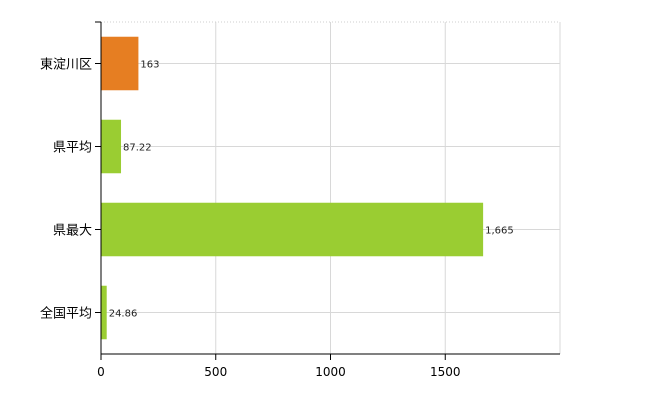  I want to click on data-label: 163, so click(149, 65).